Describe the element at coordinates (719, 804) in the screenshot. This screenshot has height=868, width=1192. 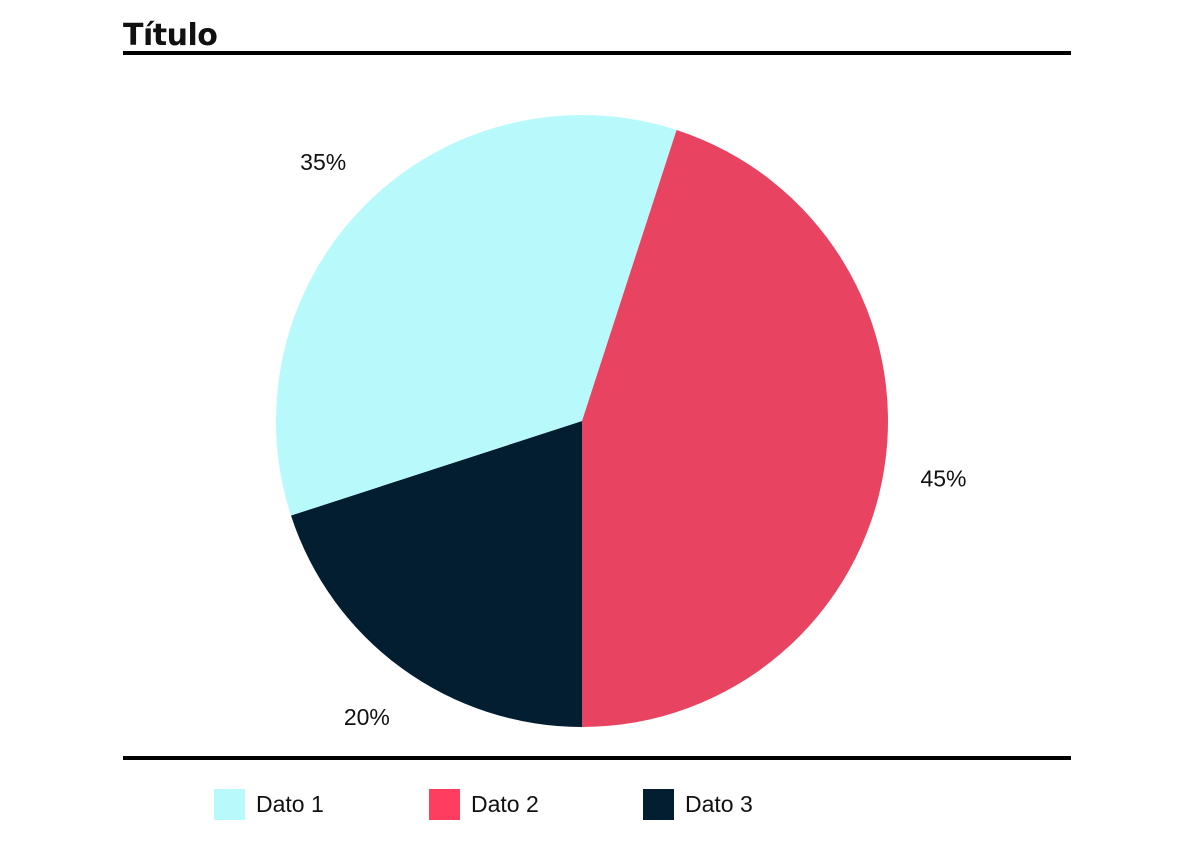
I see `legend-label-dato-3: Dato 3` at that location.